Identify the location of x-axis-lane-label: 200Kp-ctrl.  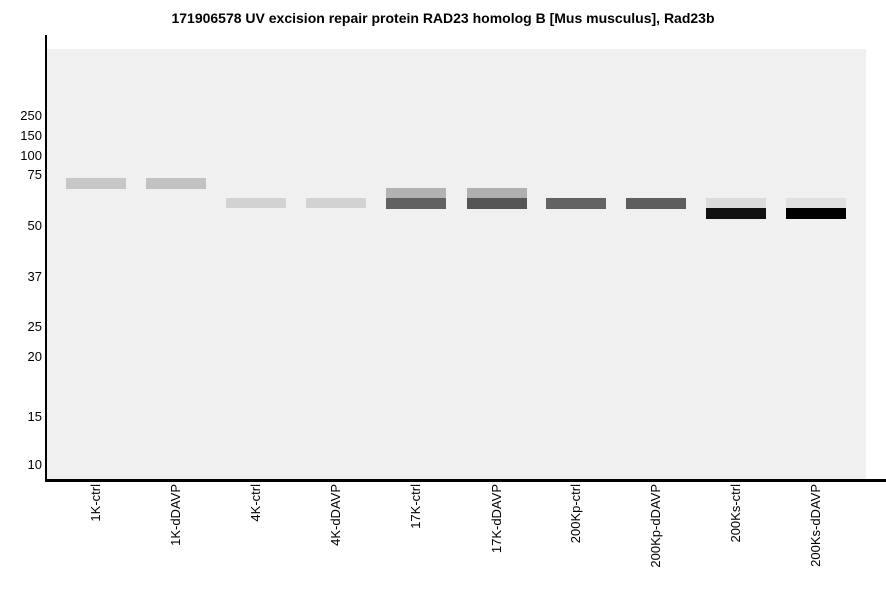
(575, 514).